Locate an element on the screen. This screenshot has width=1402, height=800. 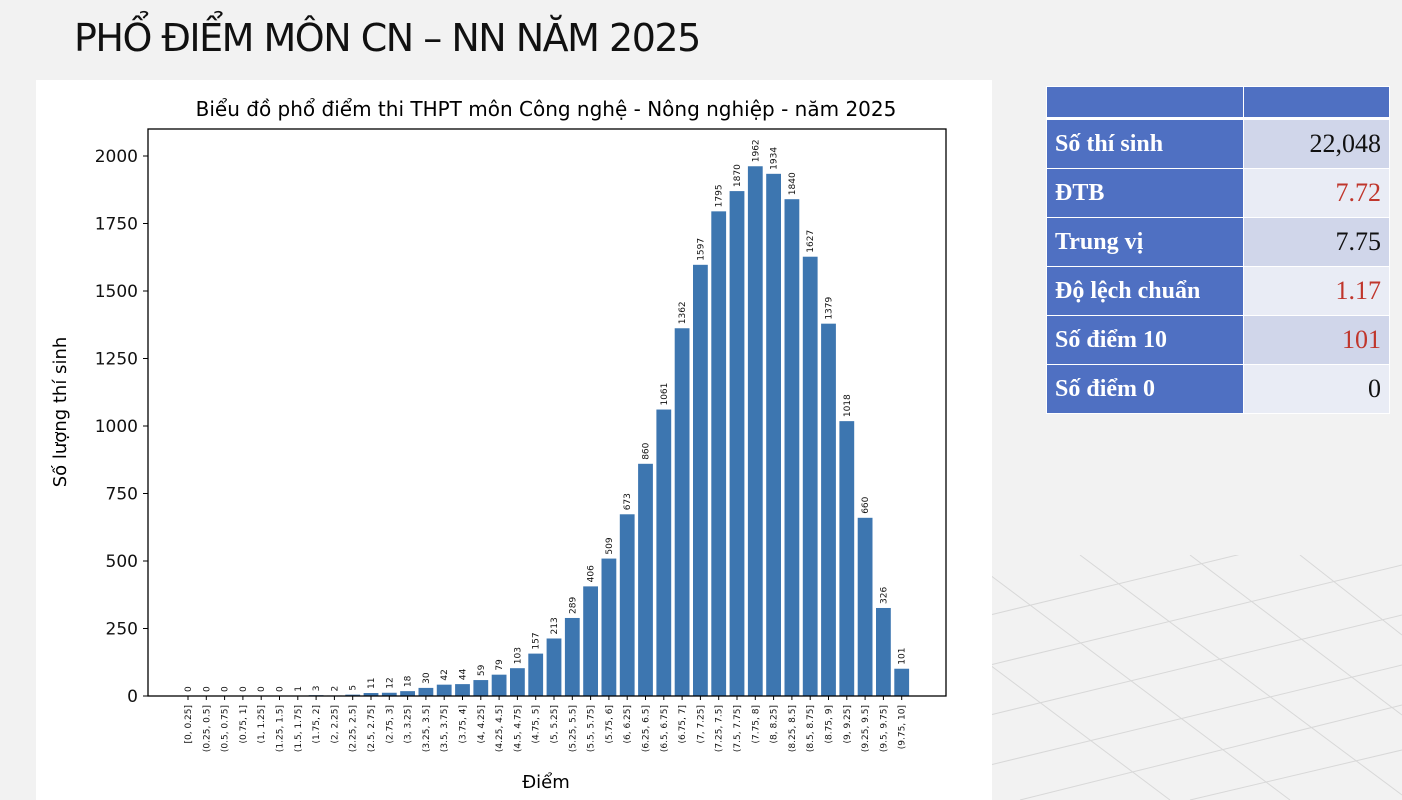
bar-value-label: 406 is located at coordinates (592, 573).